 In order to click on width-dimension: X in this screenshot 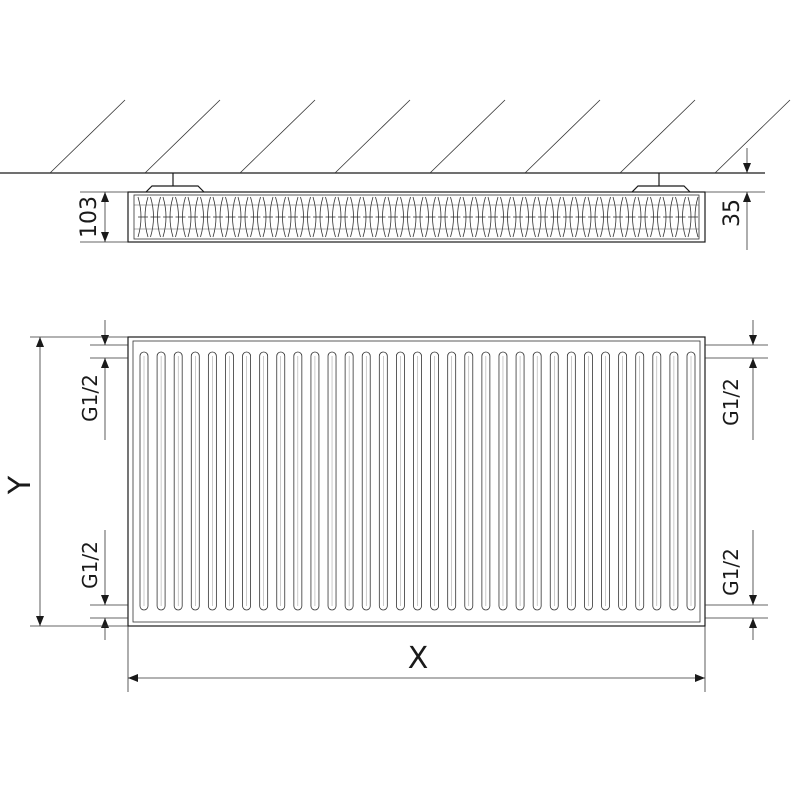, I will do `click(416, 659)`.